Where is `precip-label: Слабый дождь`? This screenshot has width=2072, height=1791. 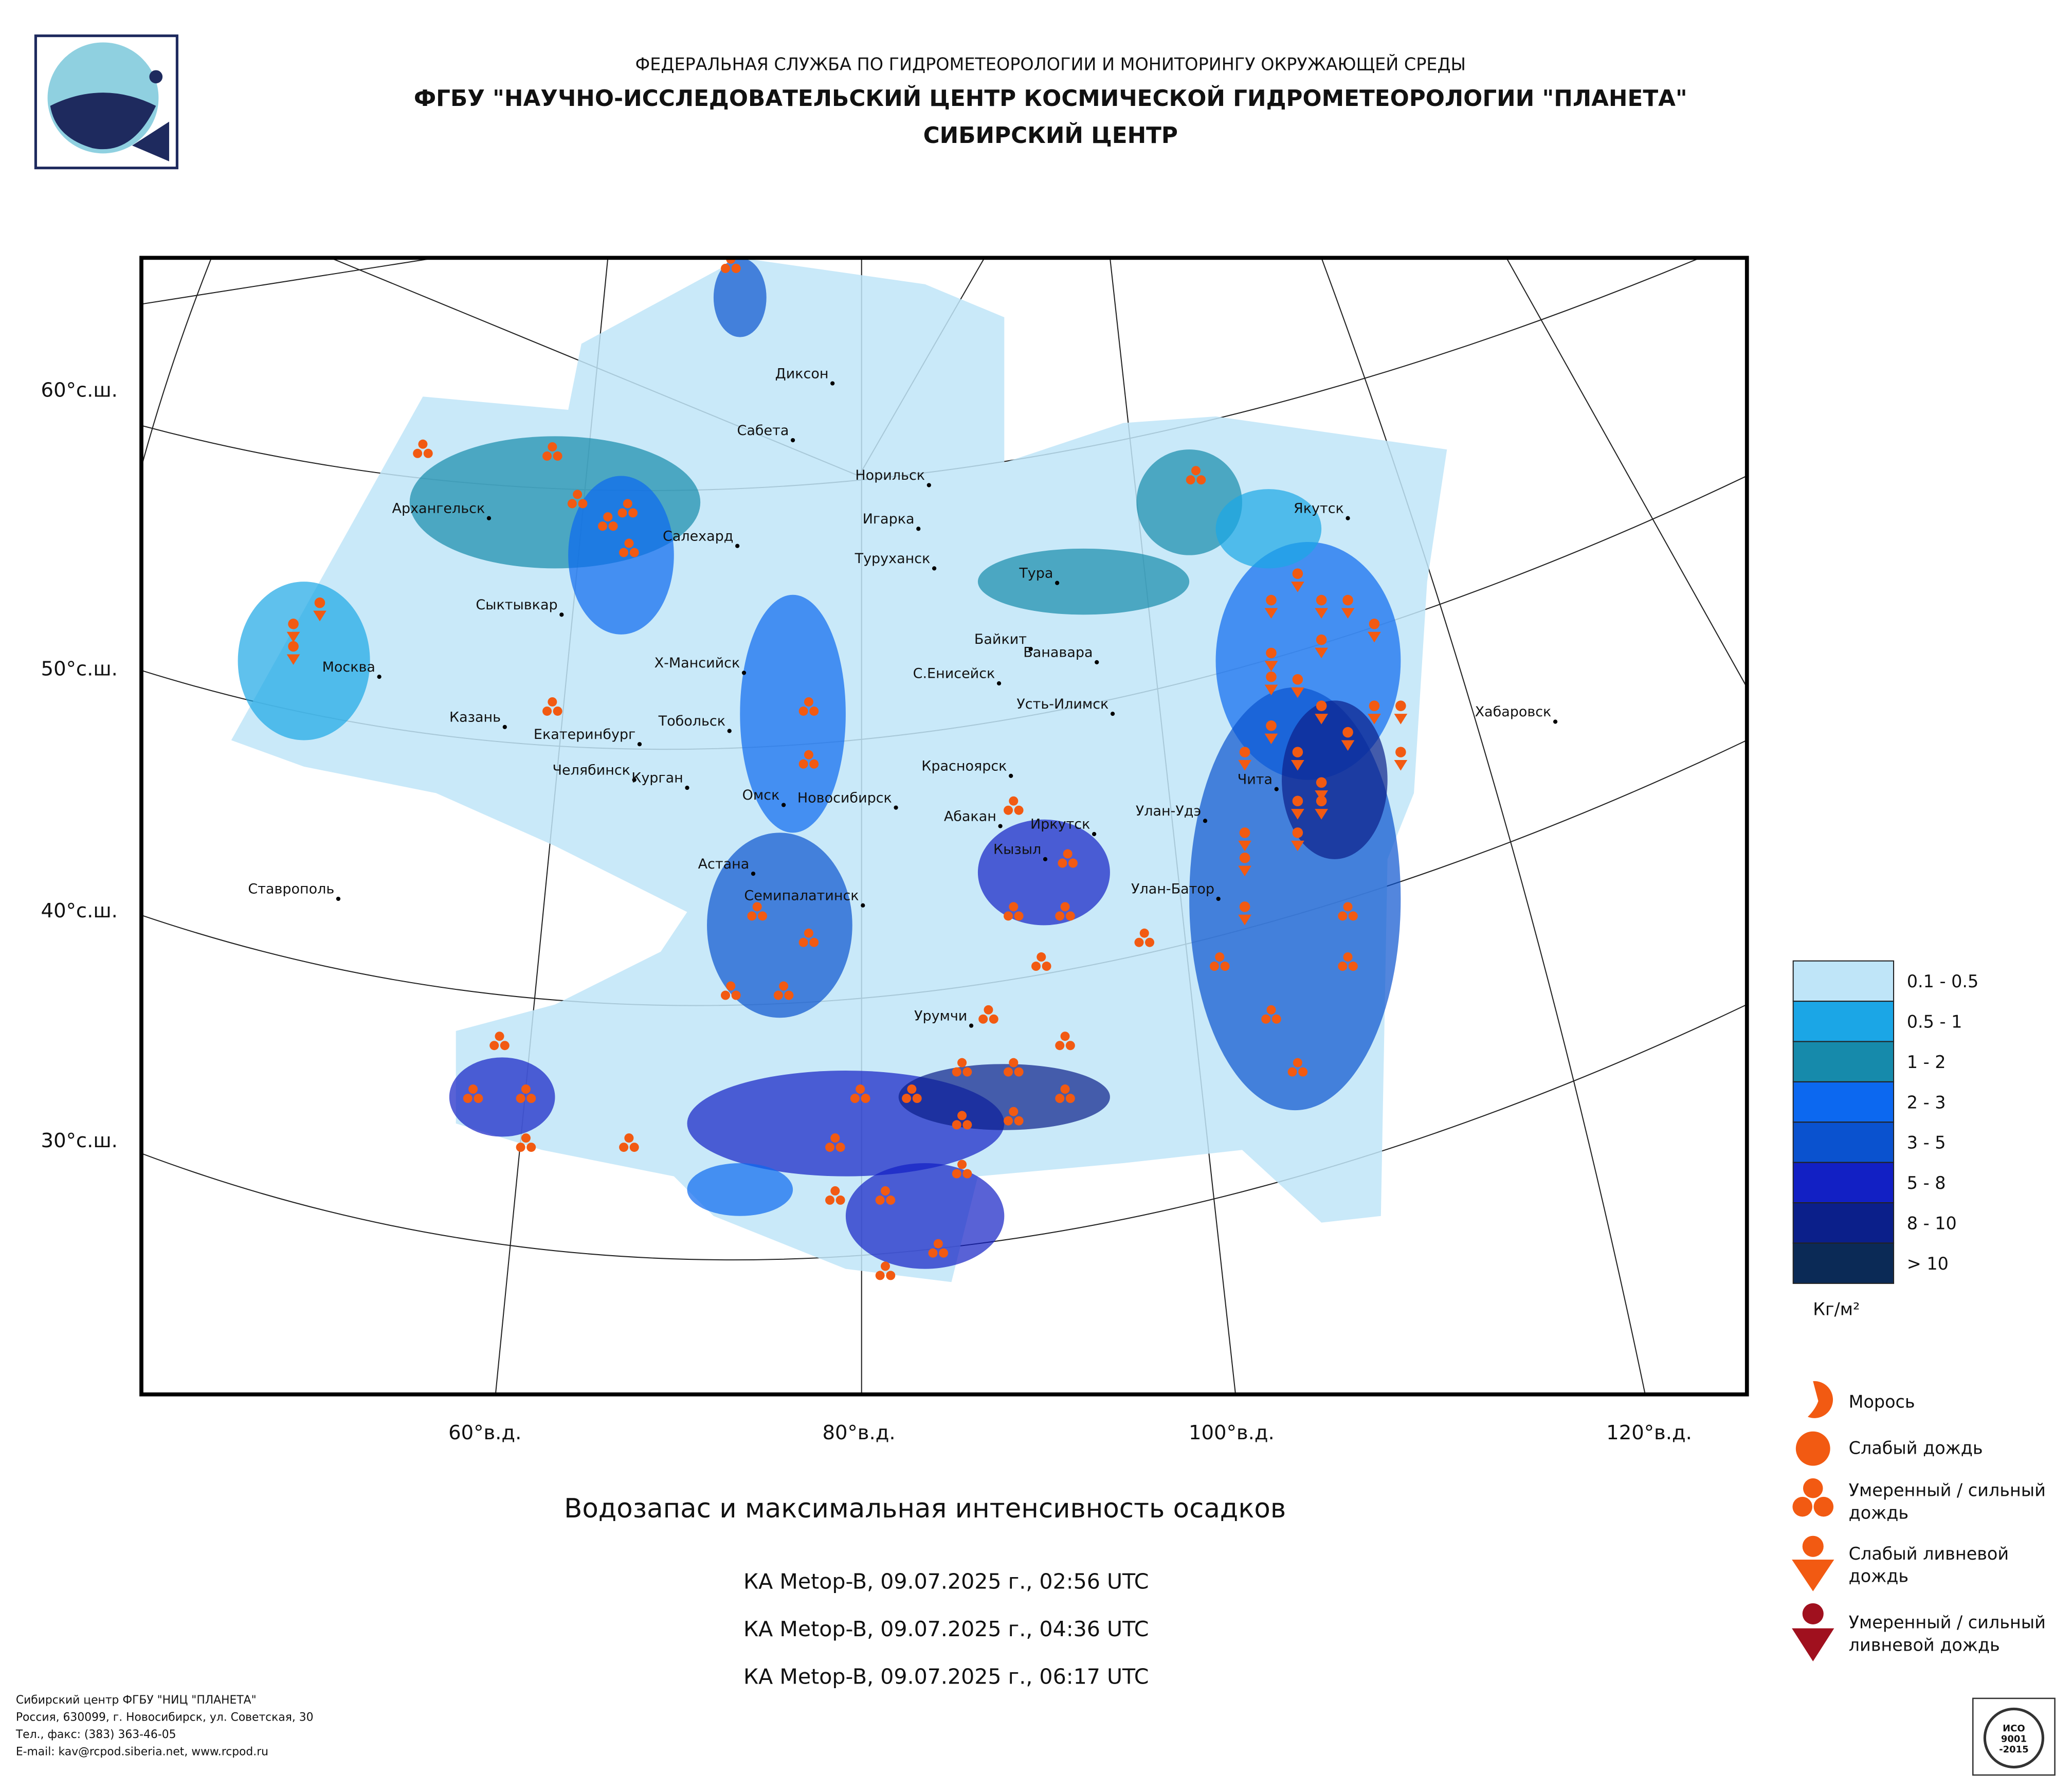 precip-label: Слабый дождь is located at coordinates (1916, 1448).